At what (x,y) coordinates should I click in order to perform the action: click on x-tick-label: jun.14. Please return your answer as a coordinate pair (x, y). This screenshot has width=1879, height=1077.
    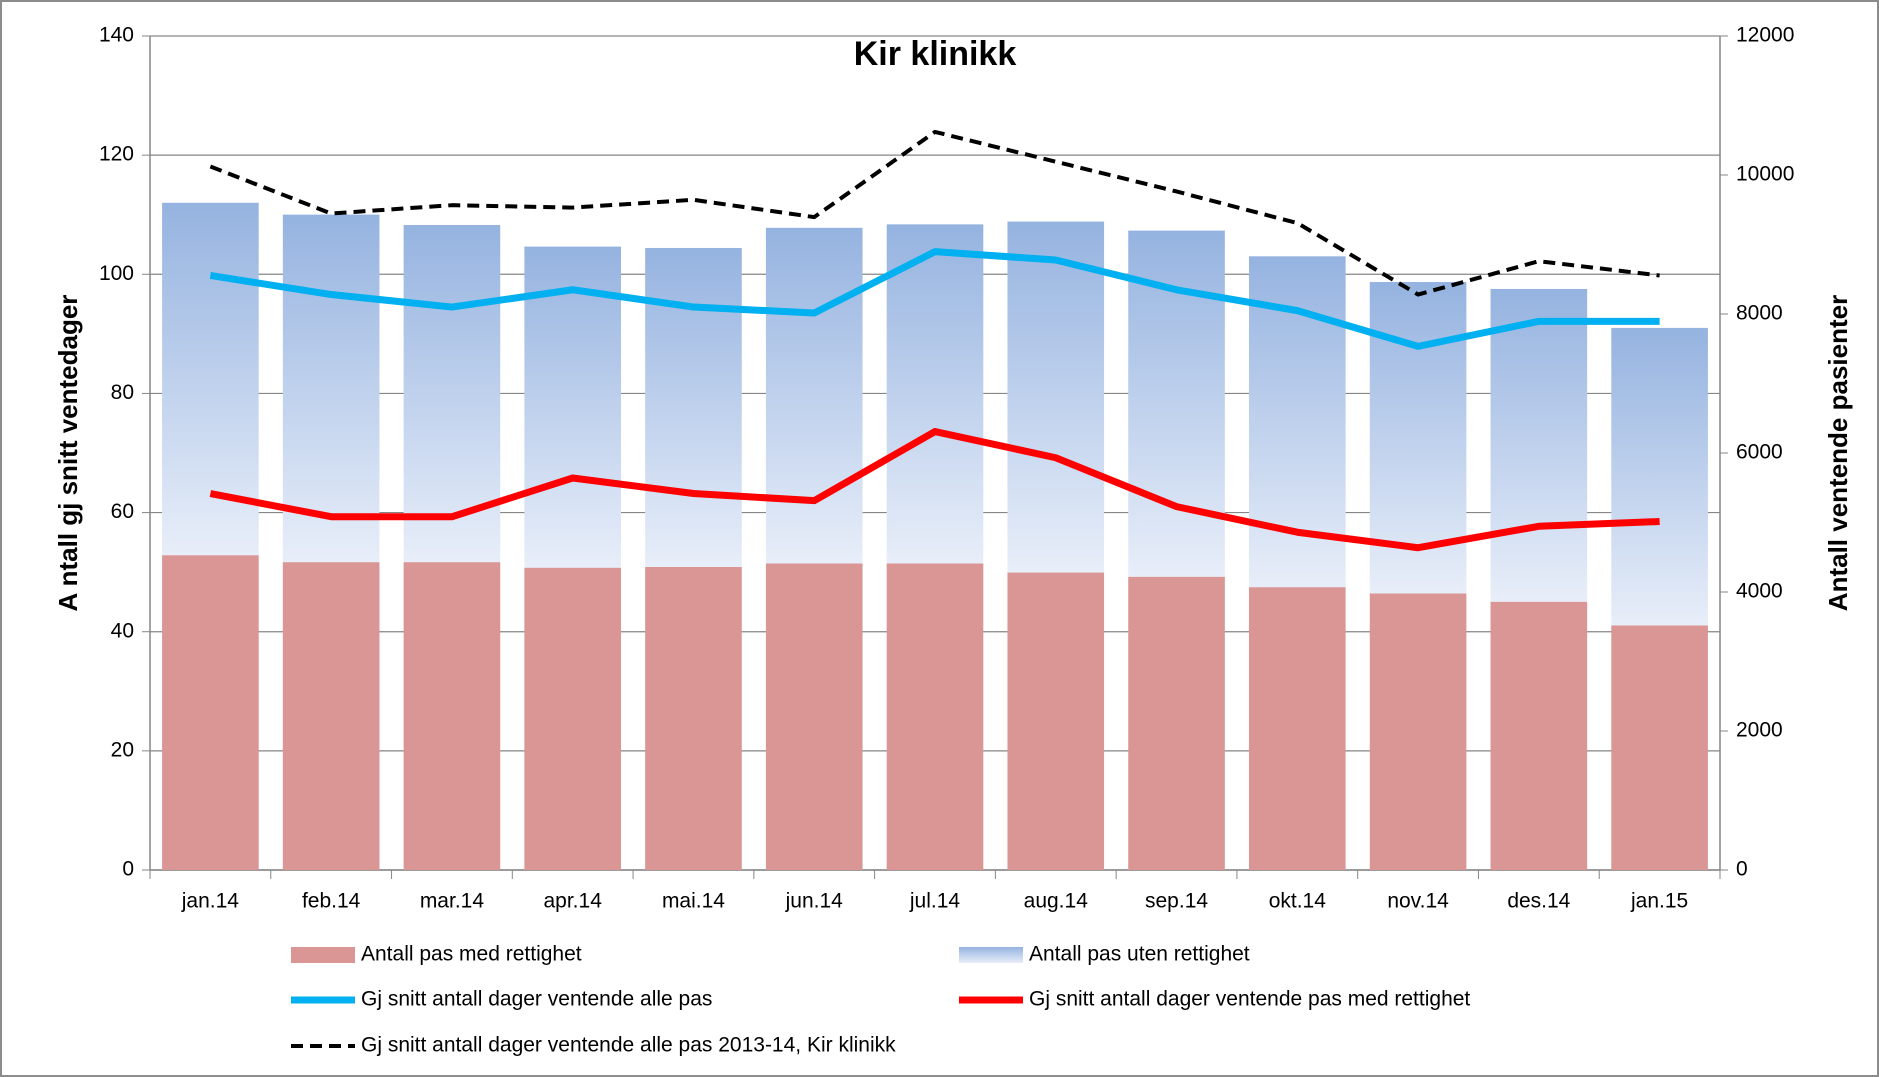
    Looking at the image, I should click on (814, 901).